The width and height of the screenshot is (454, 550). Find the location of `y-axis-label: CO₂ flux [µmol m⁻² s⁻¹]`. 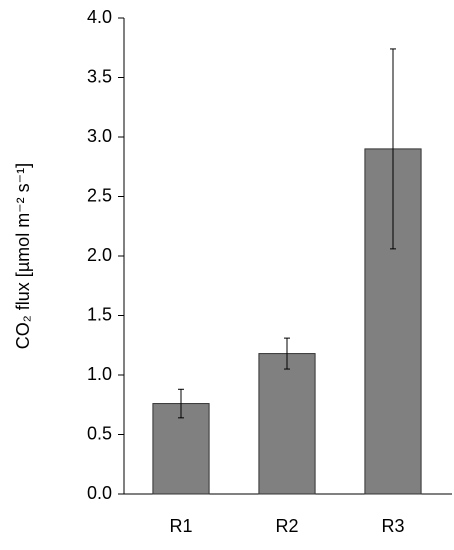

y-axis-label: CO₂ flux [µmol m⁻² s⁻¹] is located at coordinates (23, 256).